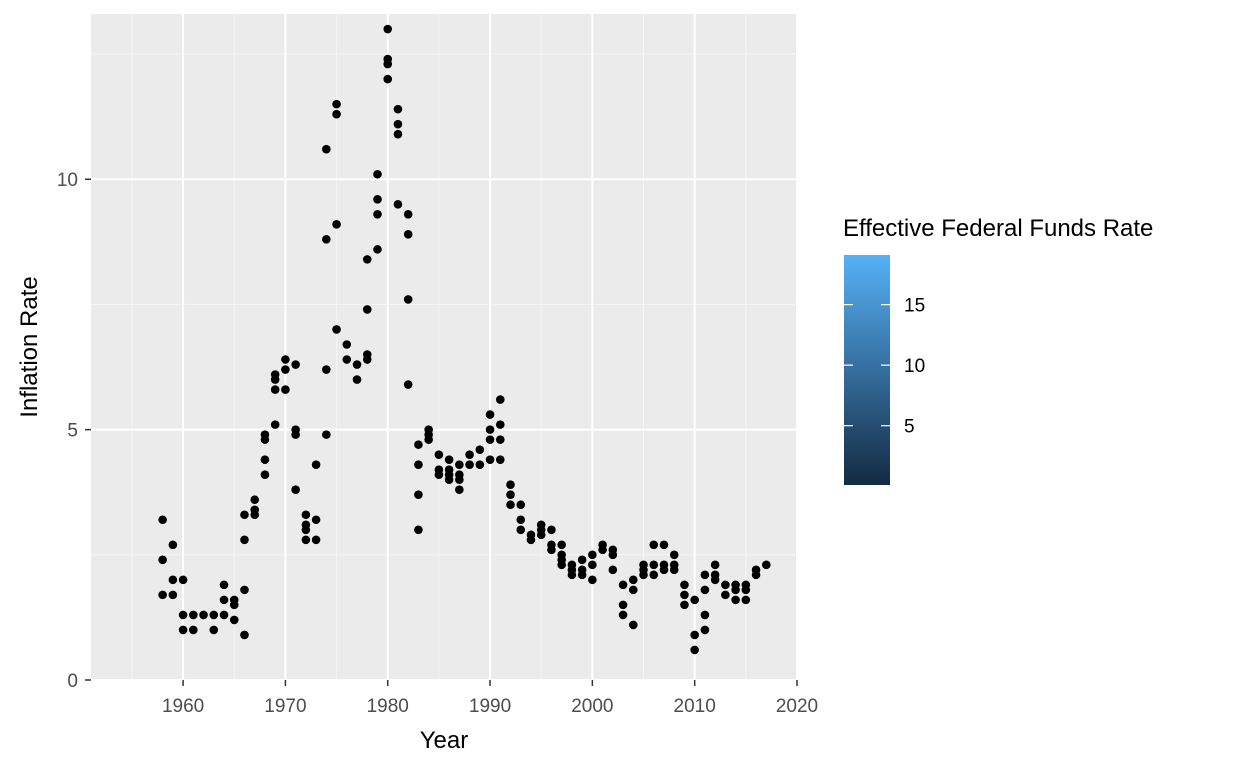  I want to click on y-axis-title: Inflation Rate, so click(29, 346).